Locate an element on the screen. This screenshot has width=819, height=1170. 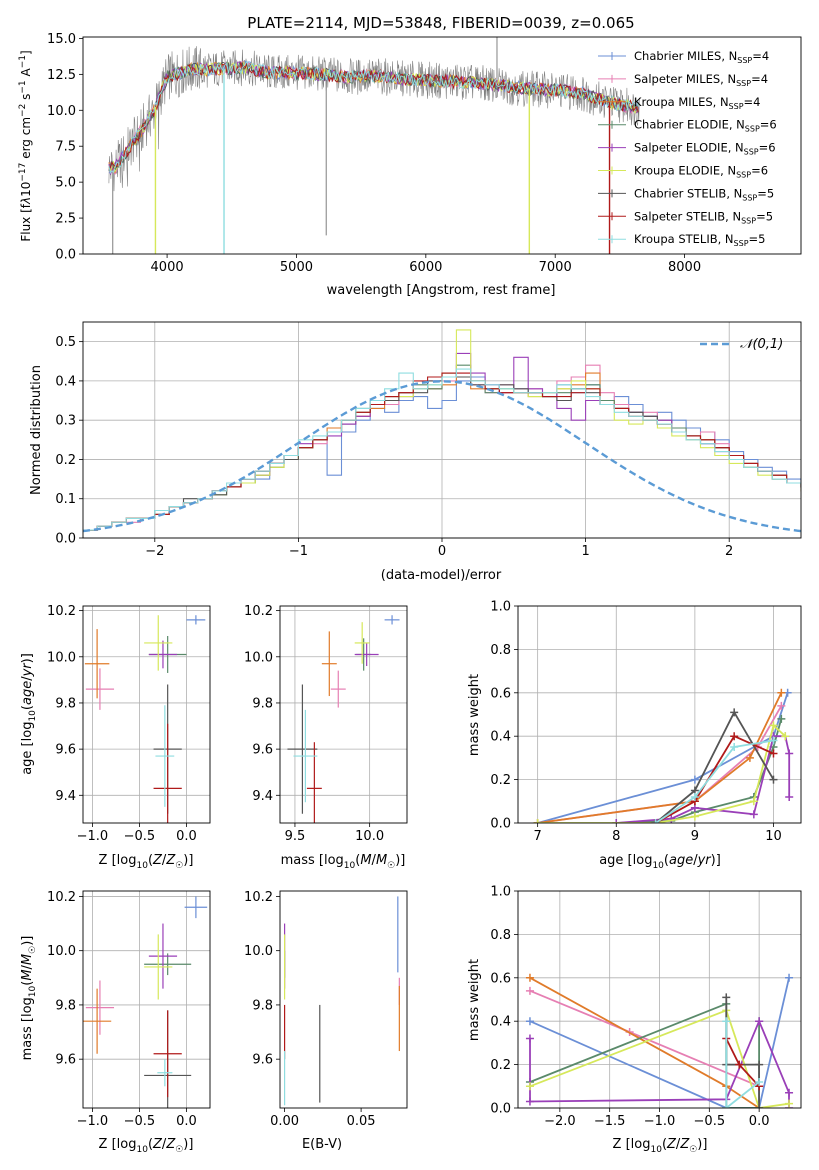
mw-age-ylabel: mass weight is located at coordinates (474, 715).